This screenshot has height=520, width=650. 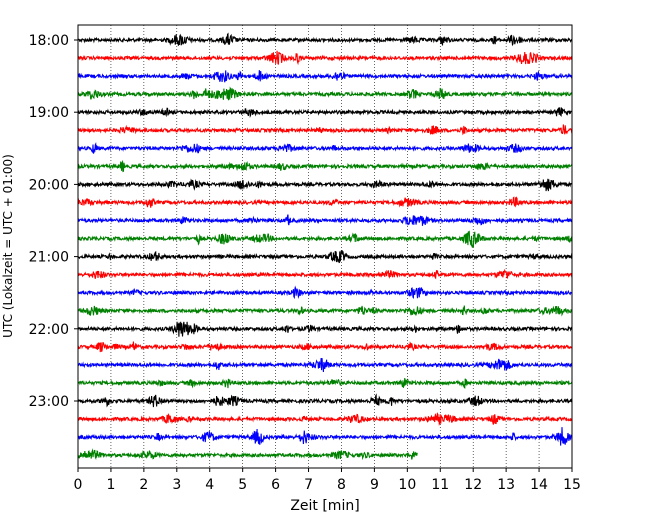 I want to click on x-tick-label: 8, so click(x=341, y=485).